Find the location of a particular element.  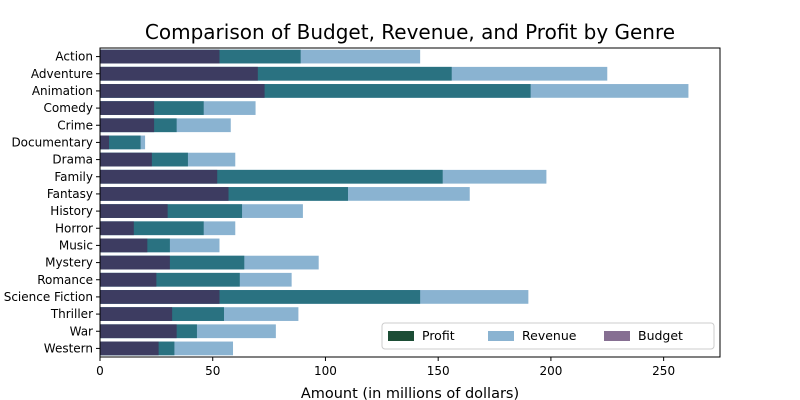

bar-budget-animation is located at coordinates (182, 91).